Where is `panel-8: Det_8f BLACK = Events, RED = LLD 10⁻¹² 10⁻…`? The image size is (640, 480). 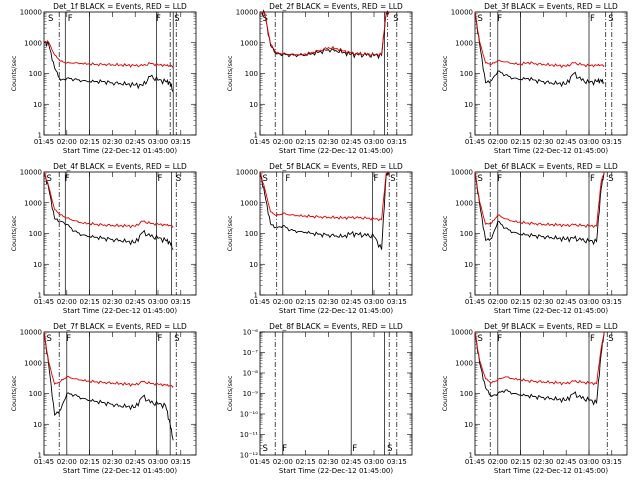 panel-8: Det_8f BLACK = Events, RED = LLD 10⁻¹² 10⁻… is located at coordinates (319, 398).